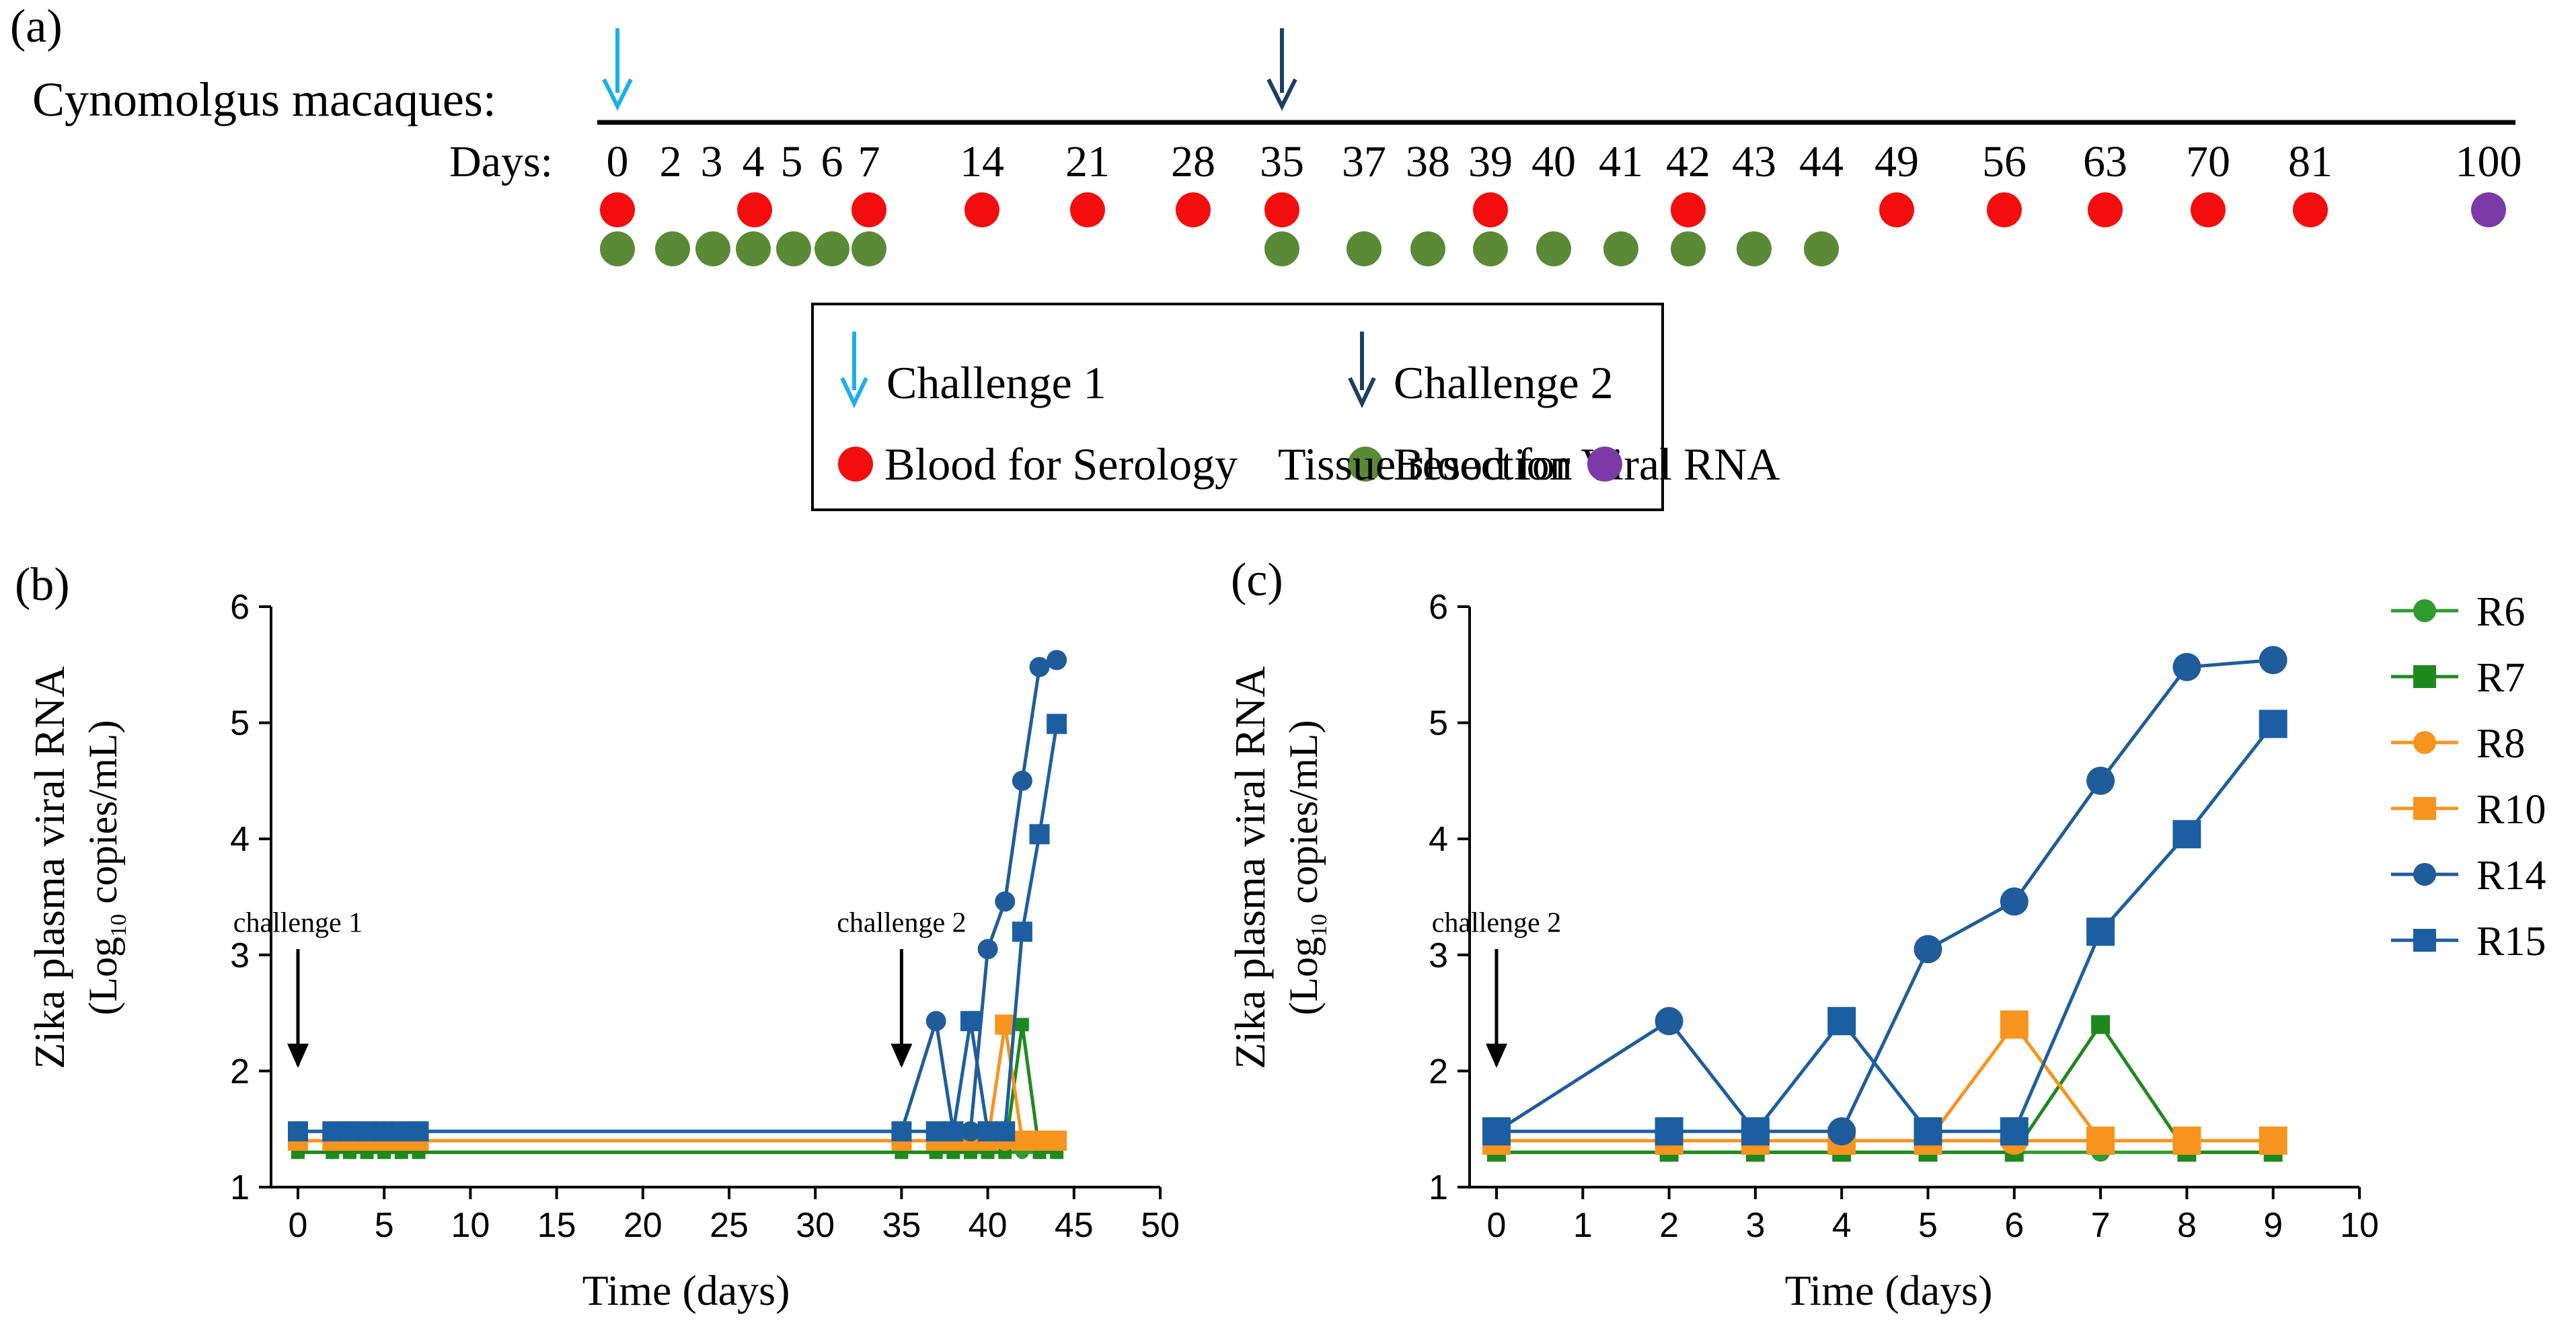 This screenshot has width=2576, height=1327. What do you see at coordinates (1490, 161) in the screenshot?
I see `timeline-day-label: 39` at bounding box center [1490, 161].